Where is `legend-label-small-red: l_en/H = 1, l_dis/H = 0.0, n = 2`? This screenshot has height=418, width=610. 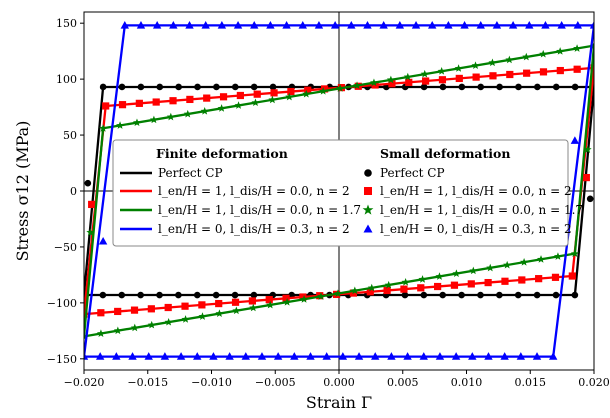
legend-label-small-red: l_en/H = 1, l_dis/H = 0.0, n = 2 is located at coordinates (476, 191).